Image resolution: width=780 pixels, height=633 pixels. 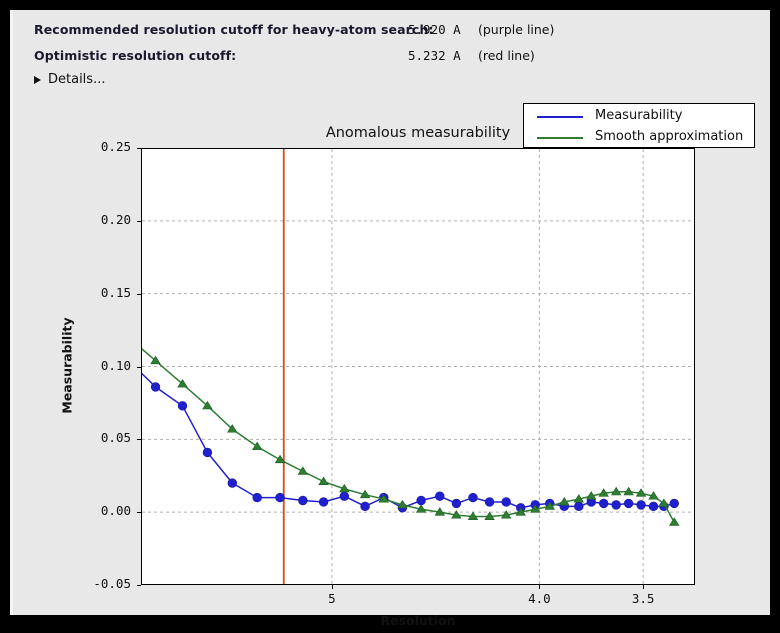 What do you see at coordinates (115, 365) in the screenshot?
I see `y-tick-label: 0.10` at bounding box center [115, 365].